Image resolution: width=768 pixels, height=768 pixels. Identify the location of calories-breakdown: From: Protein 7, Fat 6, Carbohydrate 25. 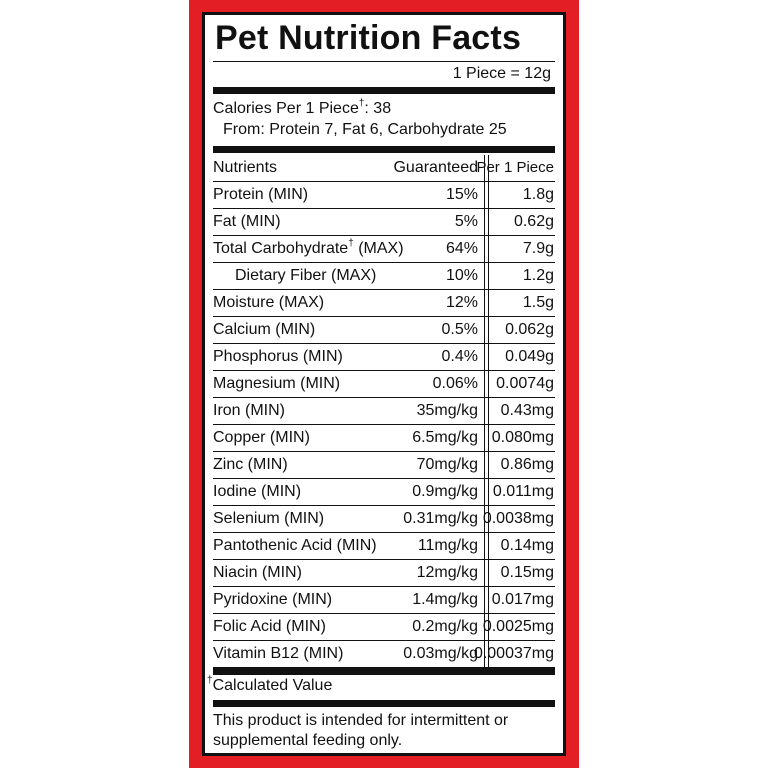
(365, 129).